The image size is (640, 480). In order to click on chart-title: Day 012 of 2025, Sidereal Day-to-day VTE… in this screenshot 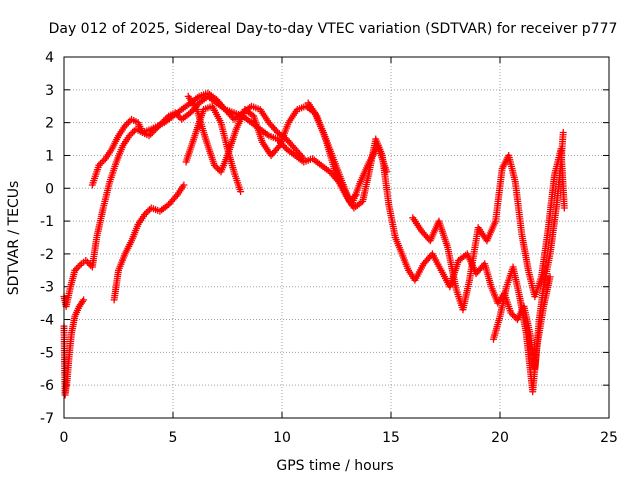, I will do `click(333, 29)`.